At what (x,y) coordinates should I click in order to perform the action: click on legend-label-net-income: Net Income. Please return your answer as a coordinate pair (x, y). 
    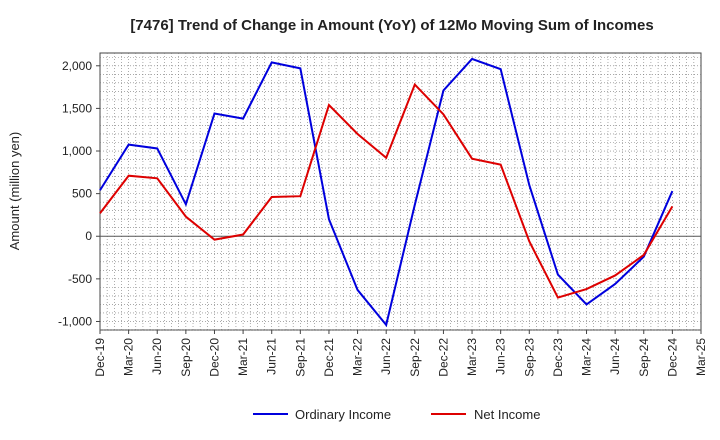
    Looking at the image, I should click on (507, 414).